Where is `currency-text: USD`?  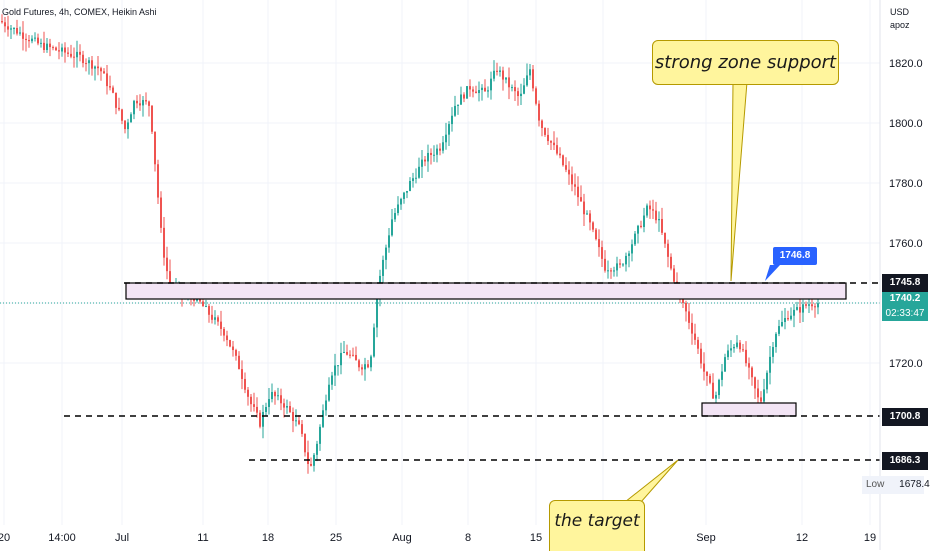
currency-text: USD is located at coordinates (900, 12).